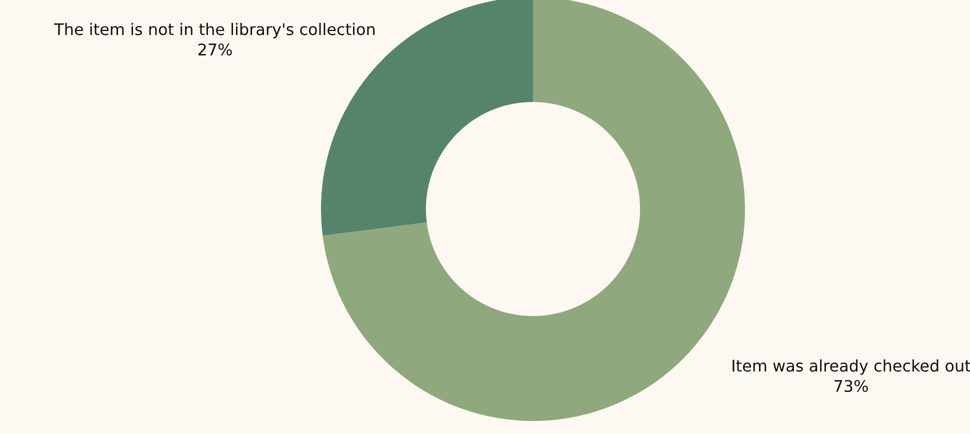 This screenshot has height=434, width=970. Describe the element at coordinates (215, 49) in the screenshot. I see `data-label: 27%` at that location.